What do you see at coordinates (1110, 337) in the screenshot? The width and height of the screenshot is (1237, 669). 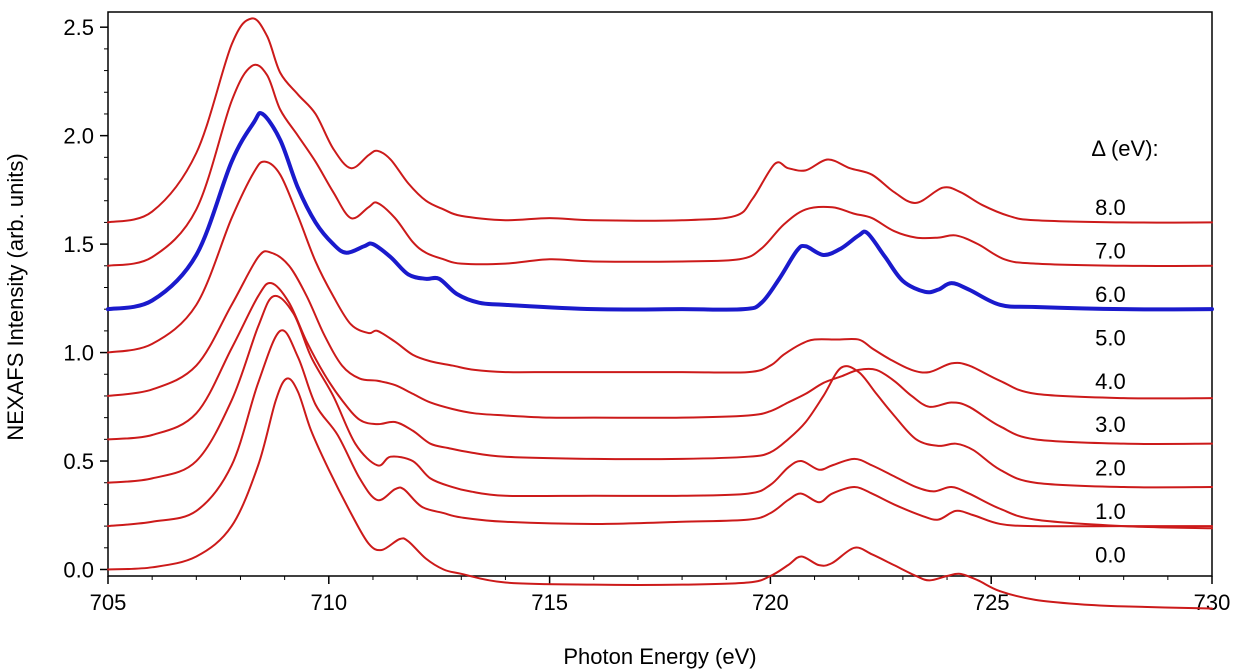 I see `series-label-5-0: 5.0` at bounding box center [1110, 337].